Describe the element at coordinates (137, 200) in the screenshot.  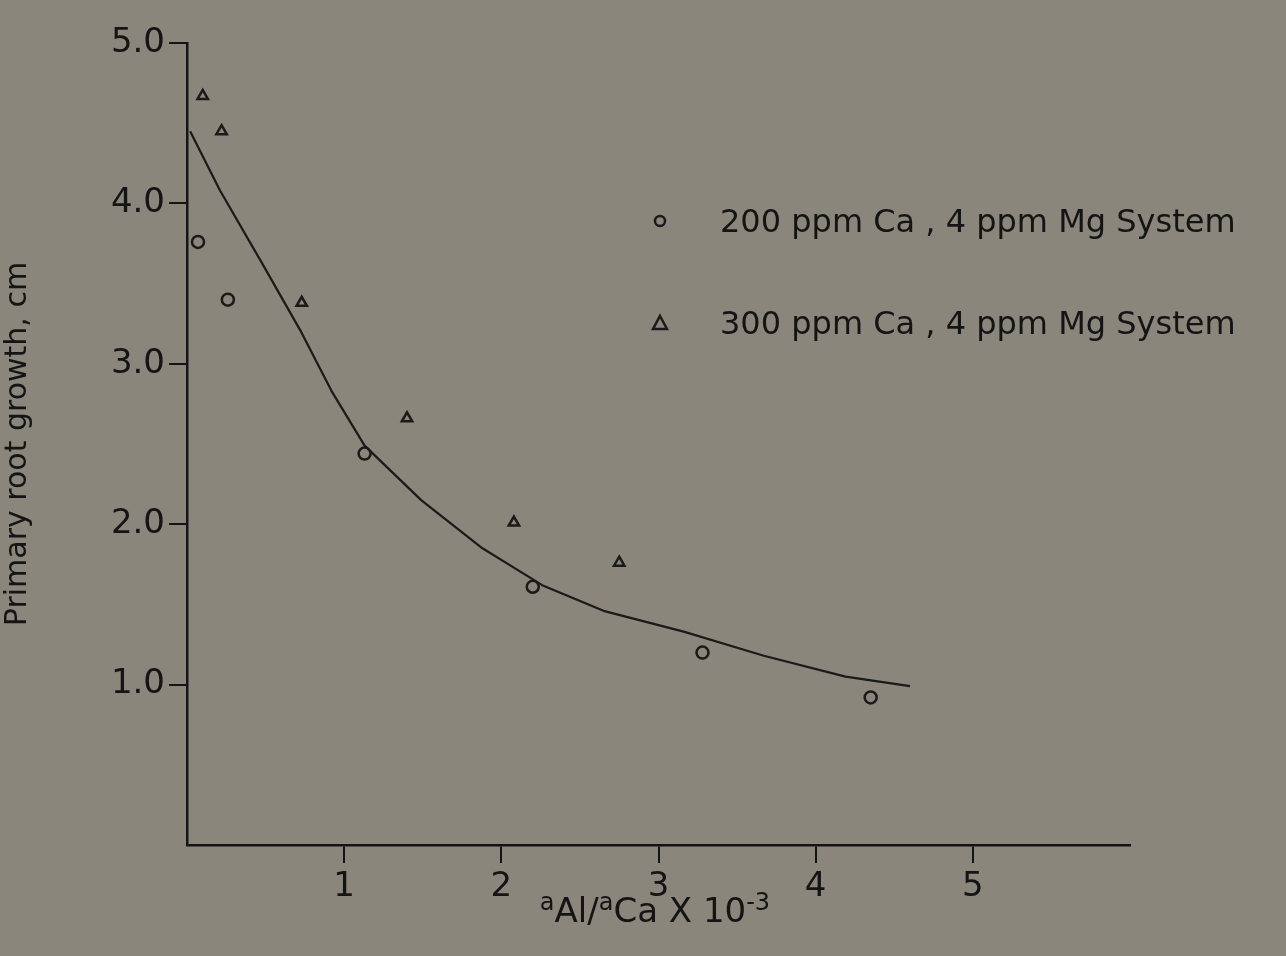
I see `y-tick-label: 4.0` at that location.